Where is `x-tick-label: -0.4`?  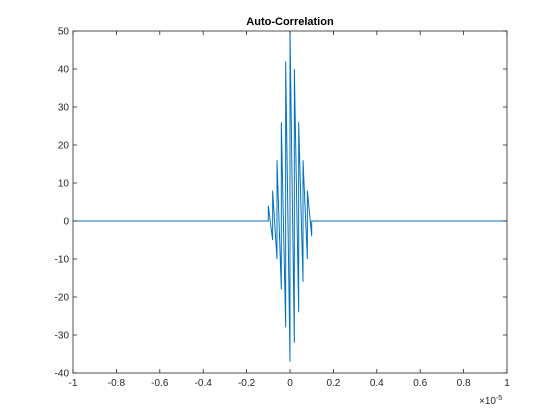 x-tick-label: -0.4 is located at coordinates (204, 383).